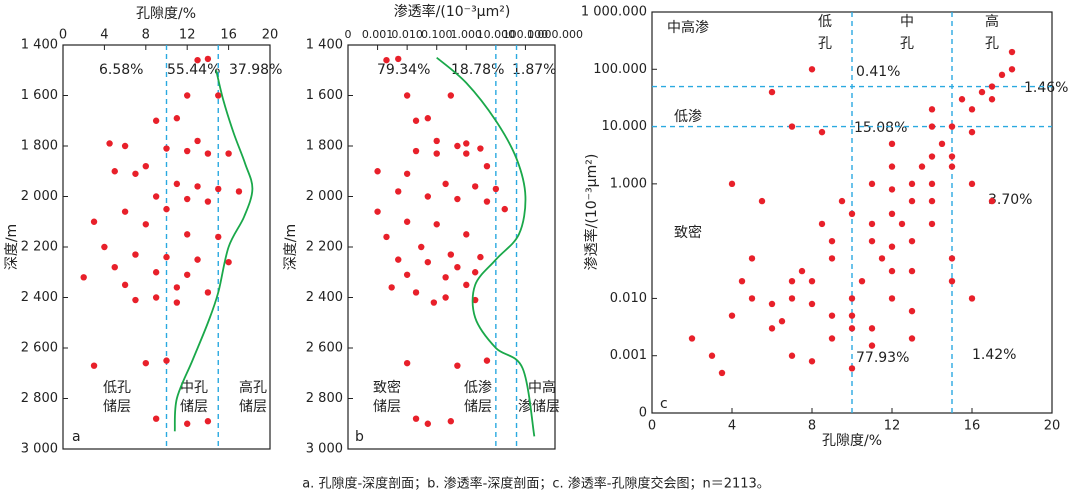 The height and width of the screenshot is (495, 1072). What do you see at coordinates (542, 387) in the screenshot?
I see `zone-label: 中高` at bounding box center [542, 387].